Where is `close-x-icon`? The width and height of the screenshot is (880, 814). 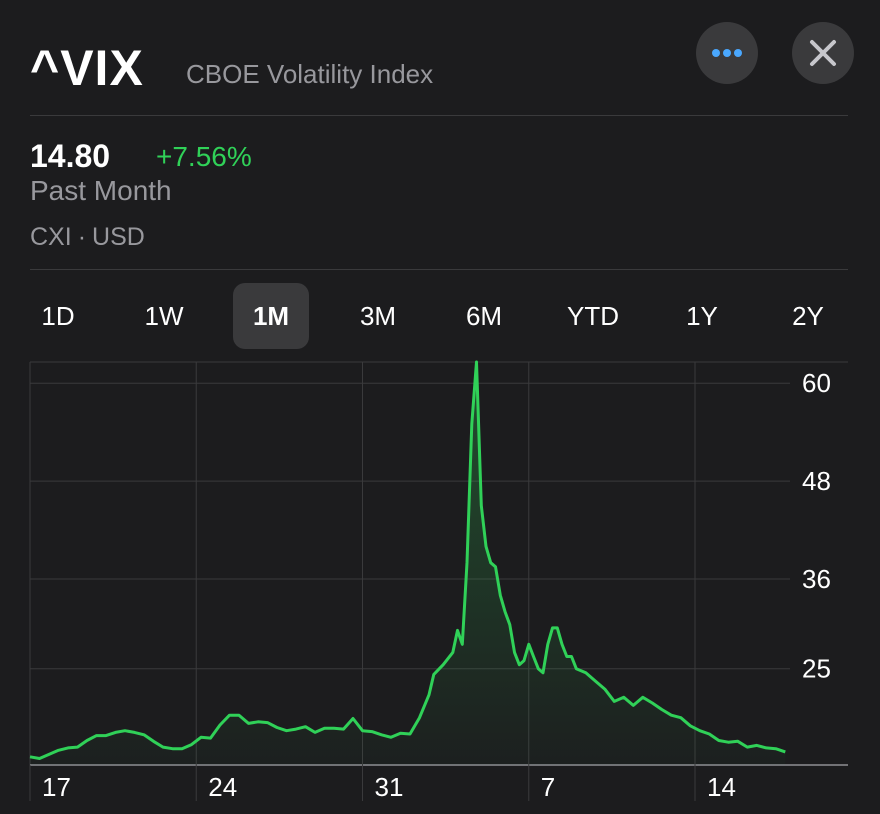 close-x-icon is located at coordinates (823, 53).